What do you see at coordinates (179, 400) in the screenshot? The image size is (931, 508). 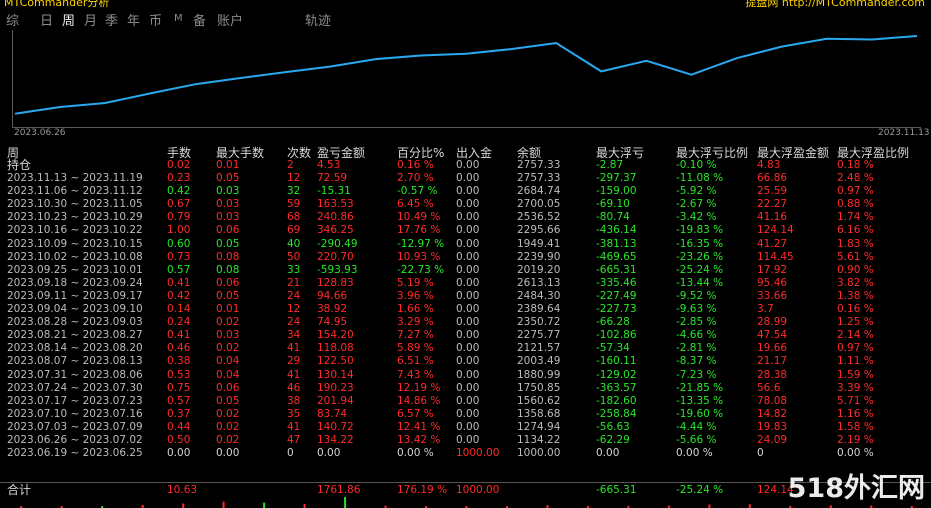 I see `row-lots: 0.57` at bounding box center [179, 400].